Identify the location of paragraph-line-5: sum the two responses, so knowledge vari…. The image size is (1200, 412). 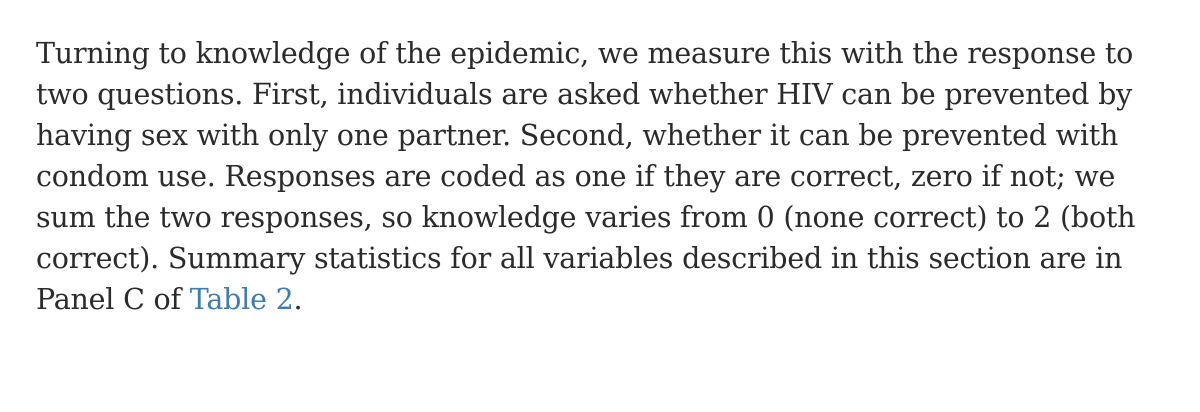
(586, 217).